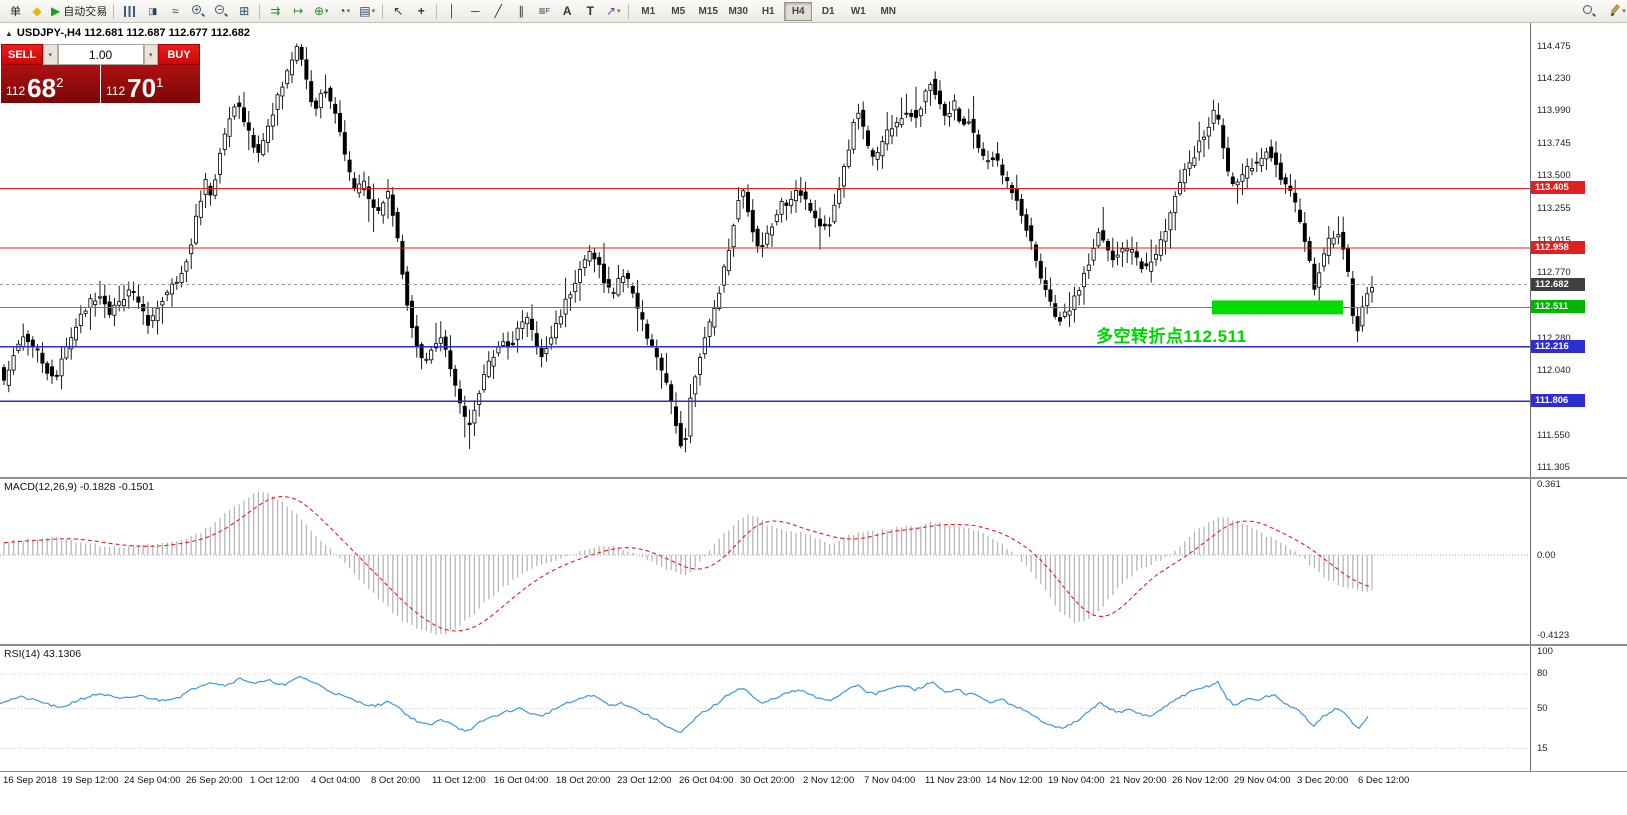  What do you see at coordinates (49, 33) in the screenshot?
I see `symbol-title: USDJPY-,H4` at bounding box center [49, 33].